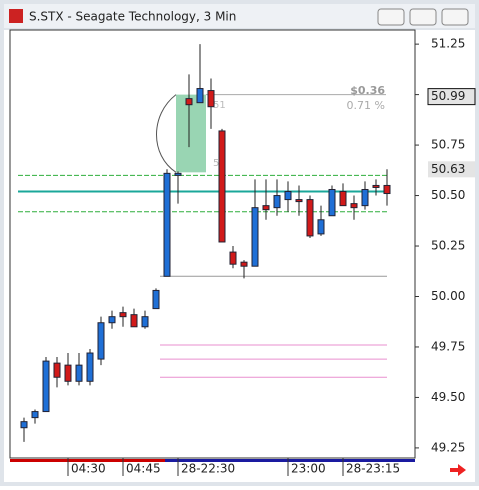 This screenshot has height=490, width=479. Describe the element at coordinates (423, 17) in the screenshot. I see `maximize-button` at that location.